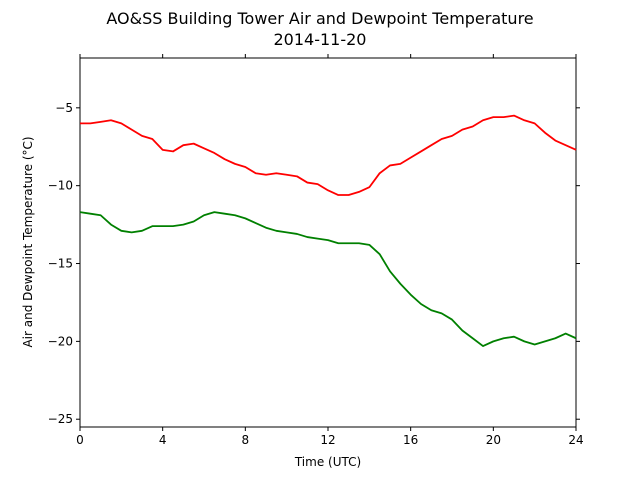 The height and width of the screenshot is (480, 640). Describe the element at coordinates (327, 440) in the screenshot. I see `x-tick-label: 12` at that location.